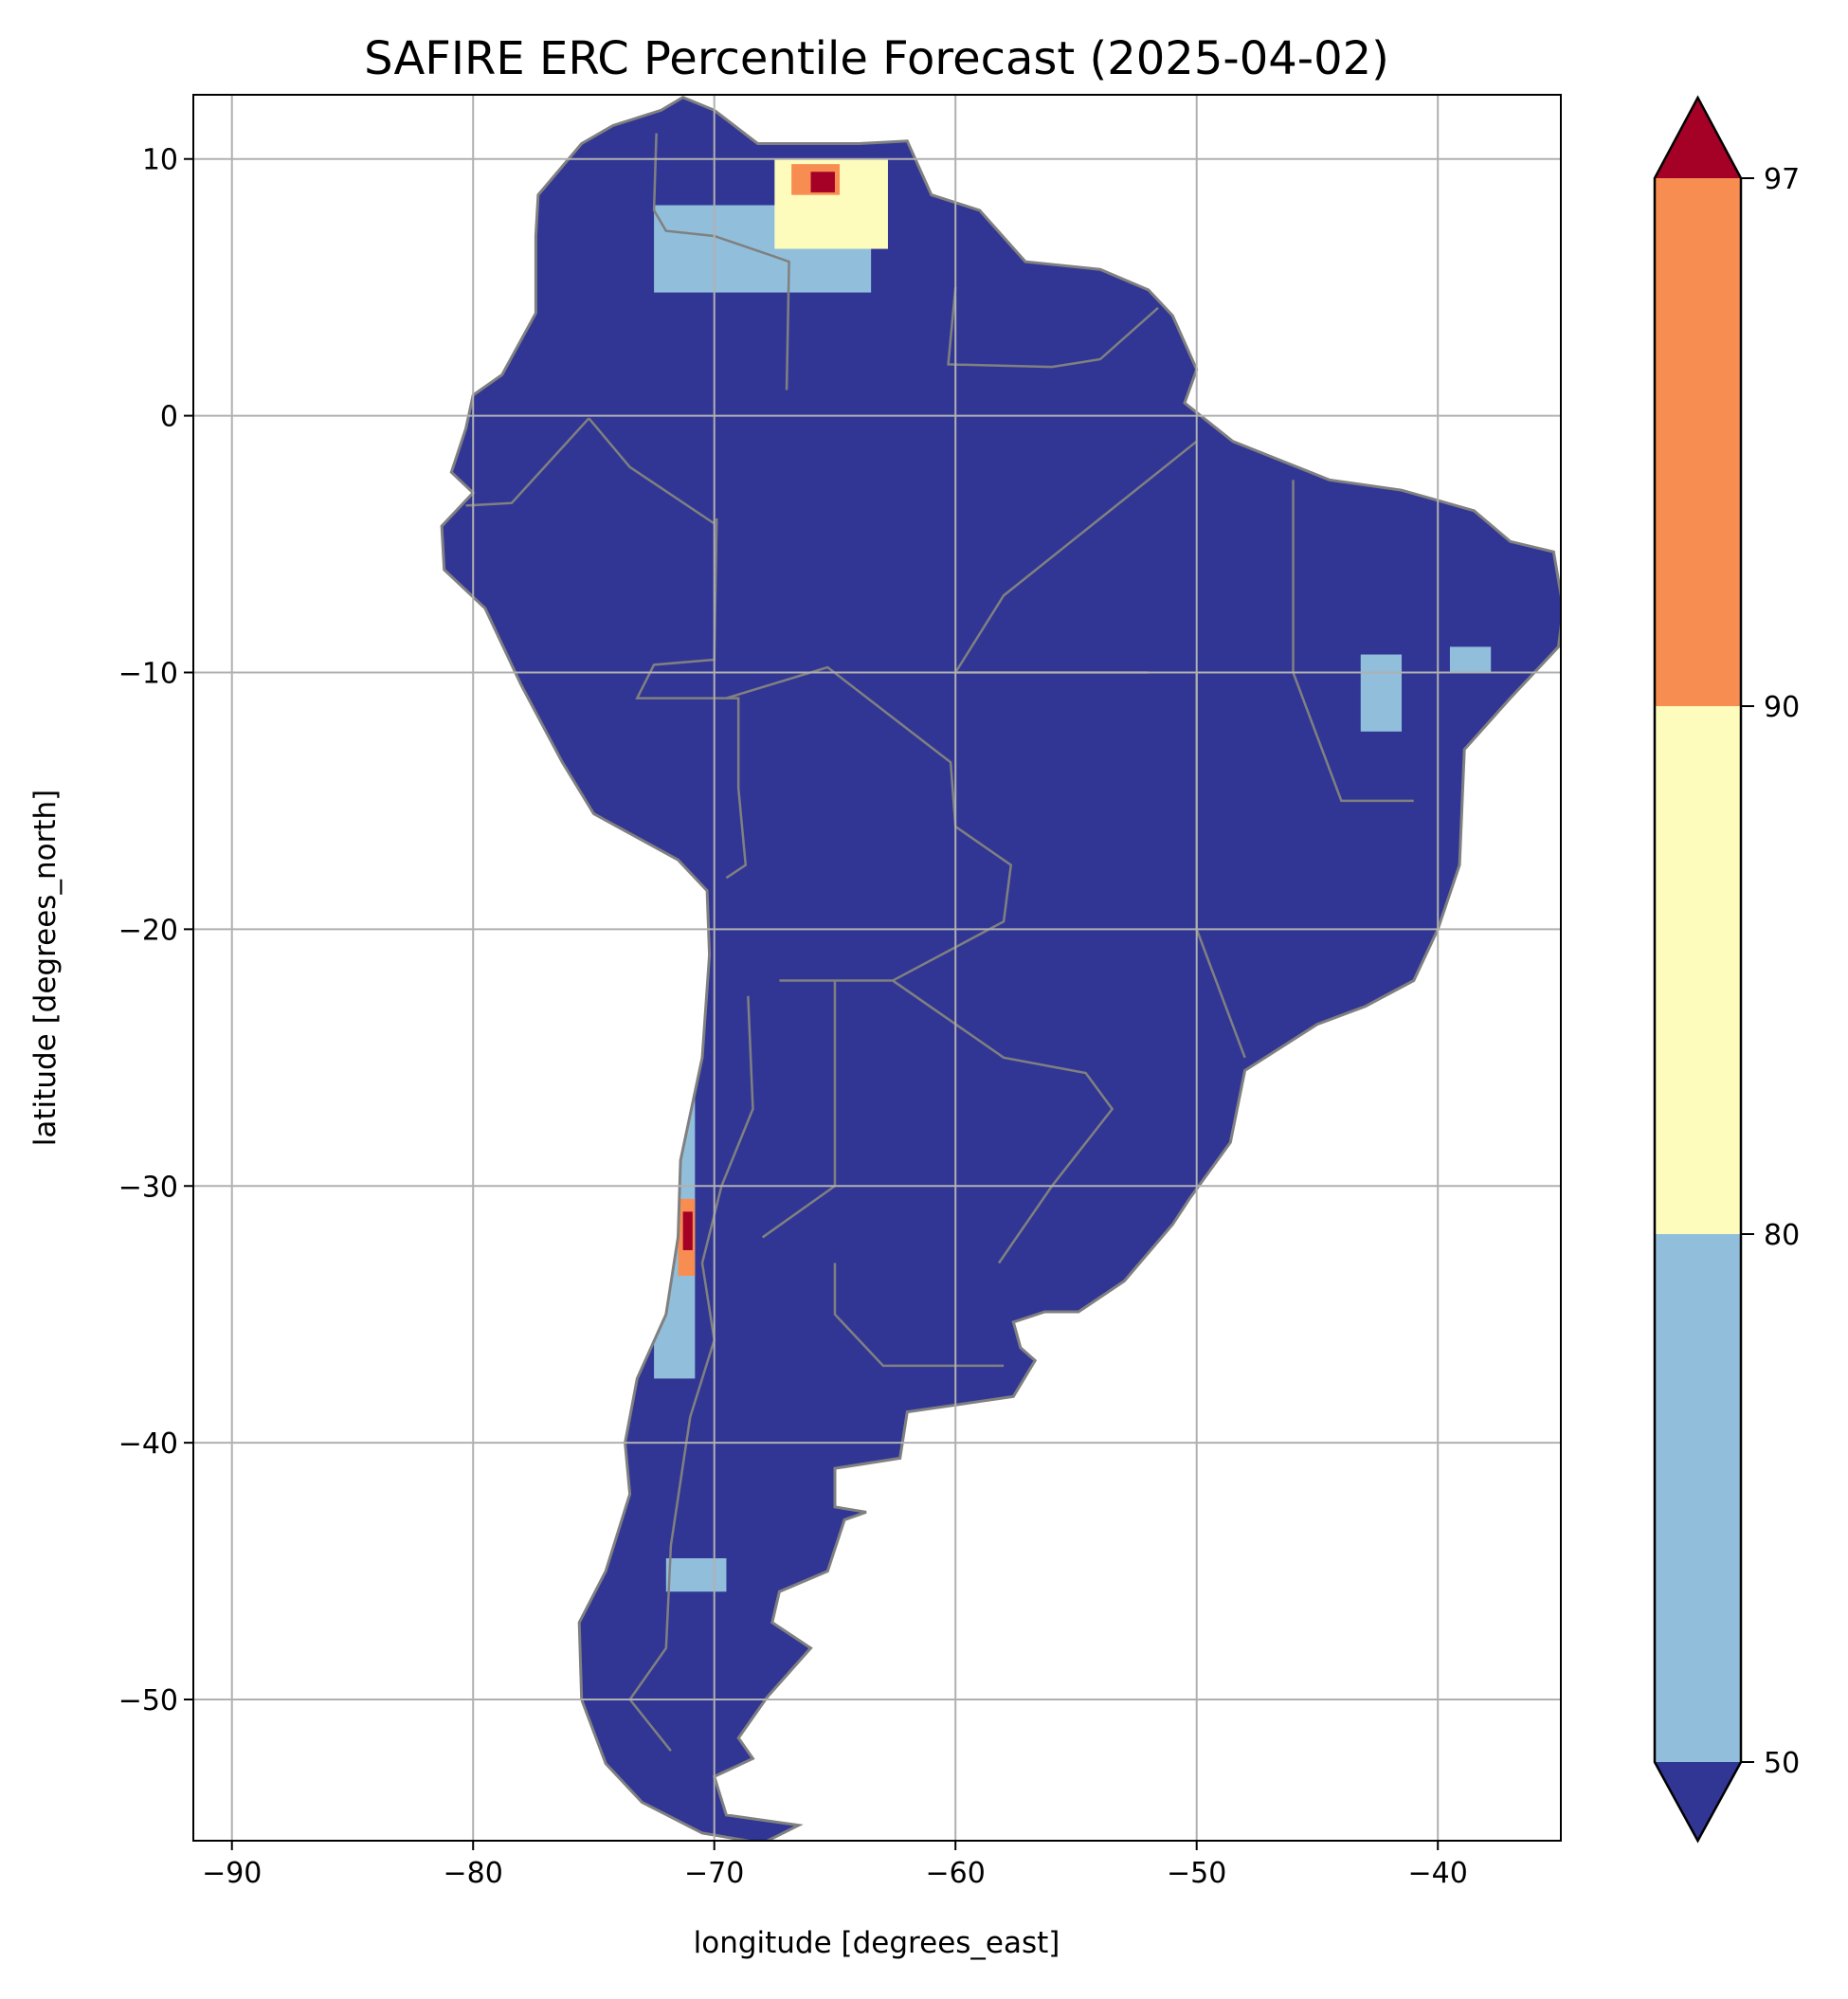 Image resolution: width=1848 pixels, height=1999 pixels. What do you see at coordinates (1196, 1874) in the screenshot?
I see `x-tick-label: −50` at bounding box center [1196, 1874].